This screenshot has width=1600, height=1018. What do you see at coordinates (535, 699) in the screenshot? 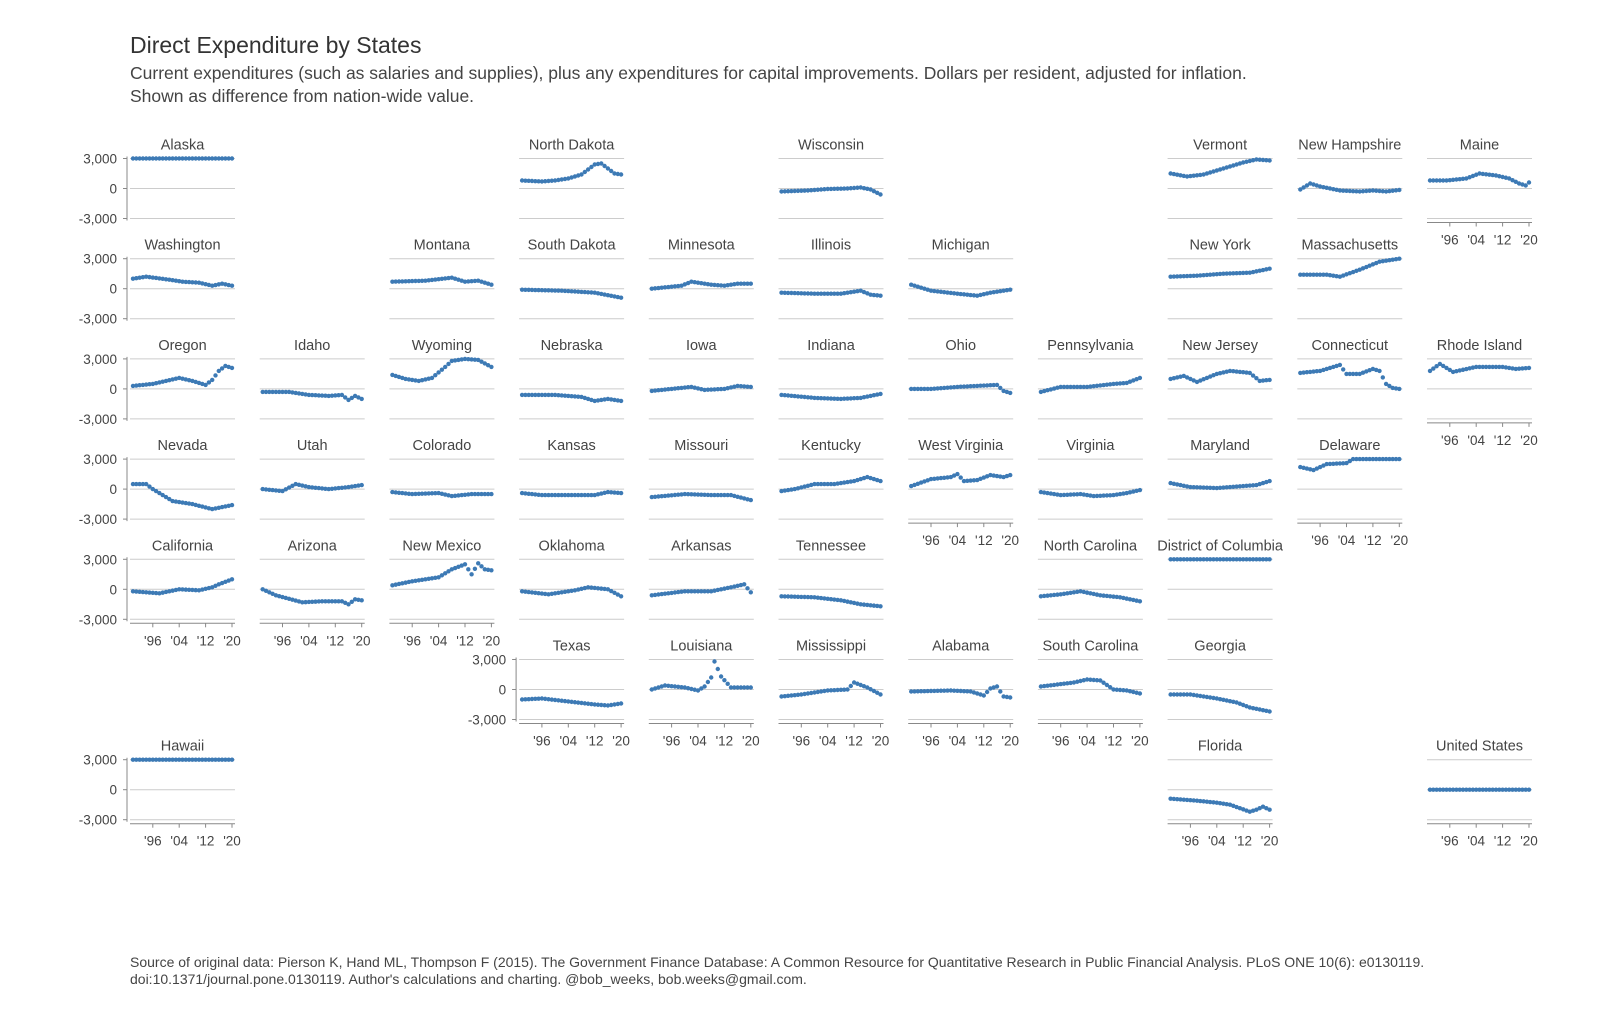
I see `data-point-texas` at bounding box center [535, 699].